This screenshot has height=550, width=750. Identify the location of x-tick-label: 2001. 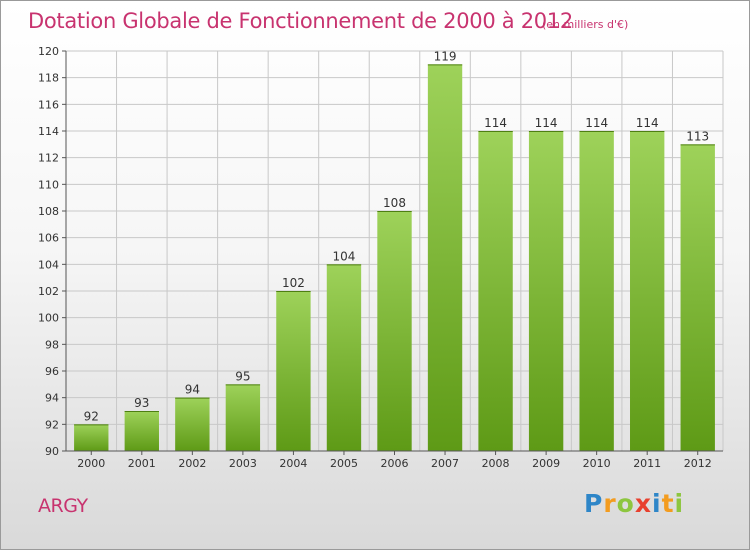
(142, 463).